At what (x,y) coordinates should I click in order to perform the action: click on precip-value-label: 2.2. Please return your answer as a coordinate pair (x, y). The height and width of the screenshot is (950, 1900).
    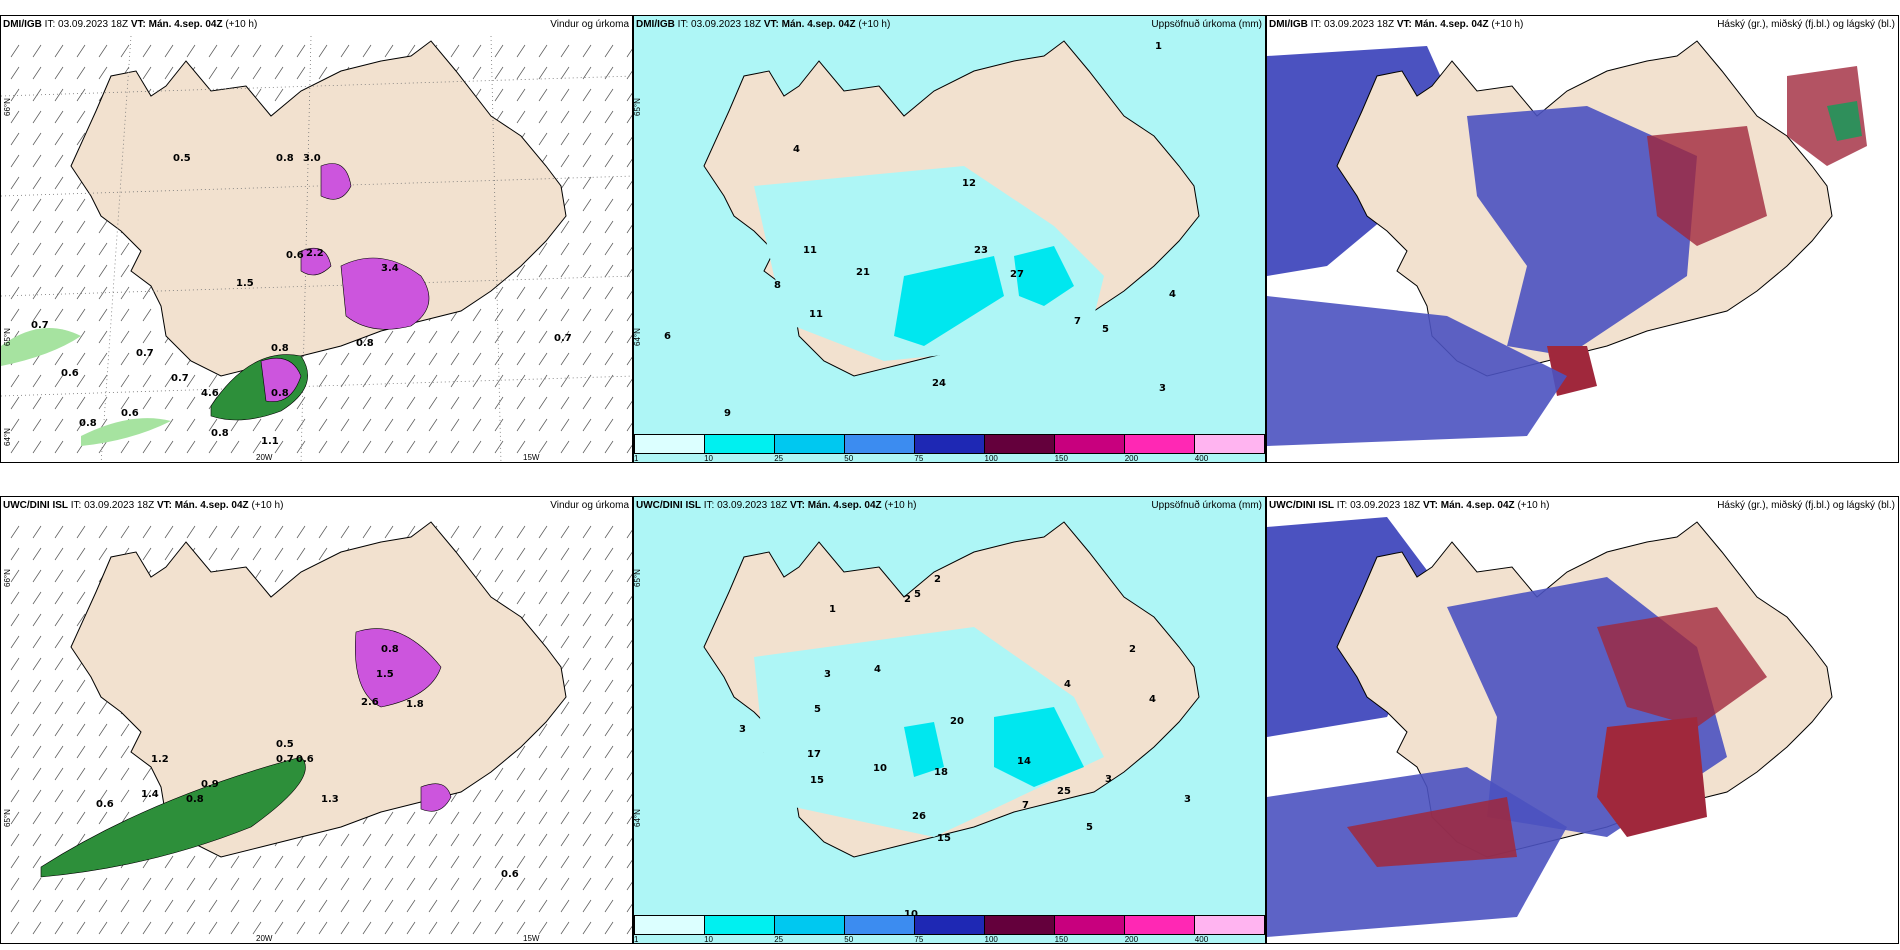
    Looking at the image, I should click on (315, 253).